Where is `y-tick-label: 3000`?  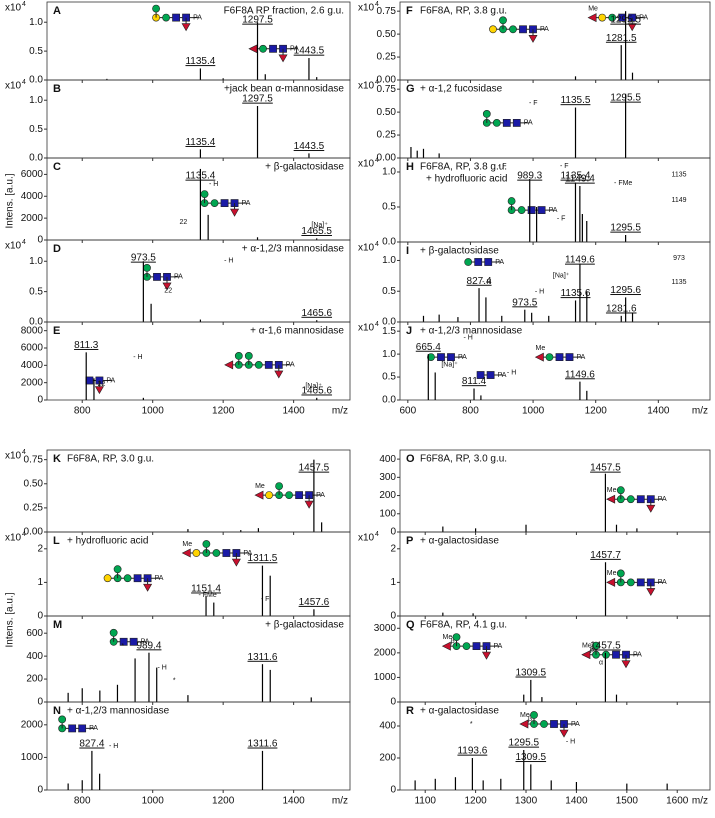 y-tick-label: 3000 is located at coordinates (385, 628).